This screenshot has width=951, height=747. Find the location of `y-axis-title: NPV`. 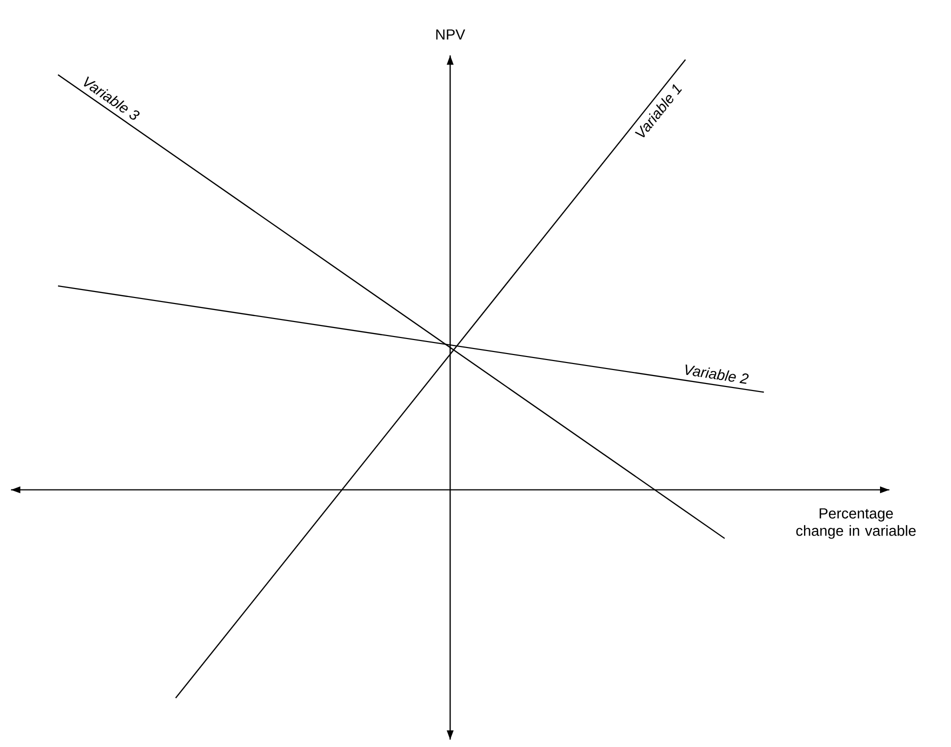

y-axis-title: NPV is located at coordinates (451, 35).